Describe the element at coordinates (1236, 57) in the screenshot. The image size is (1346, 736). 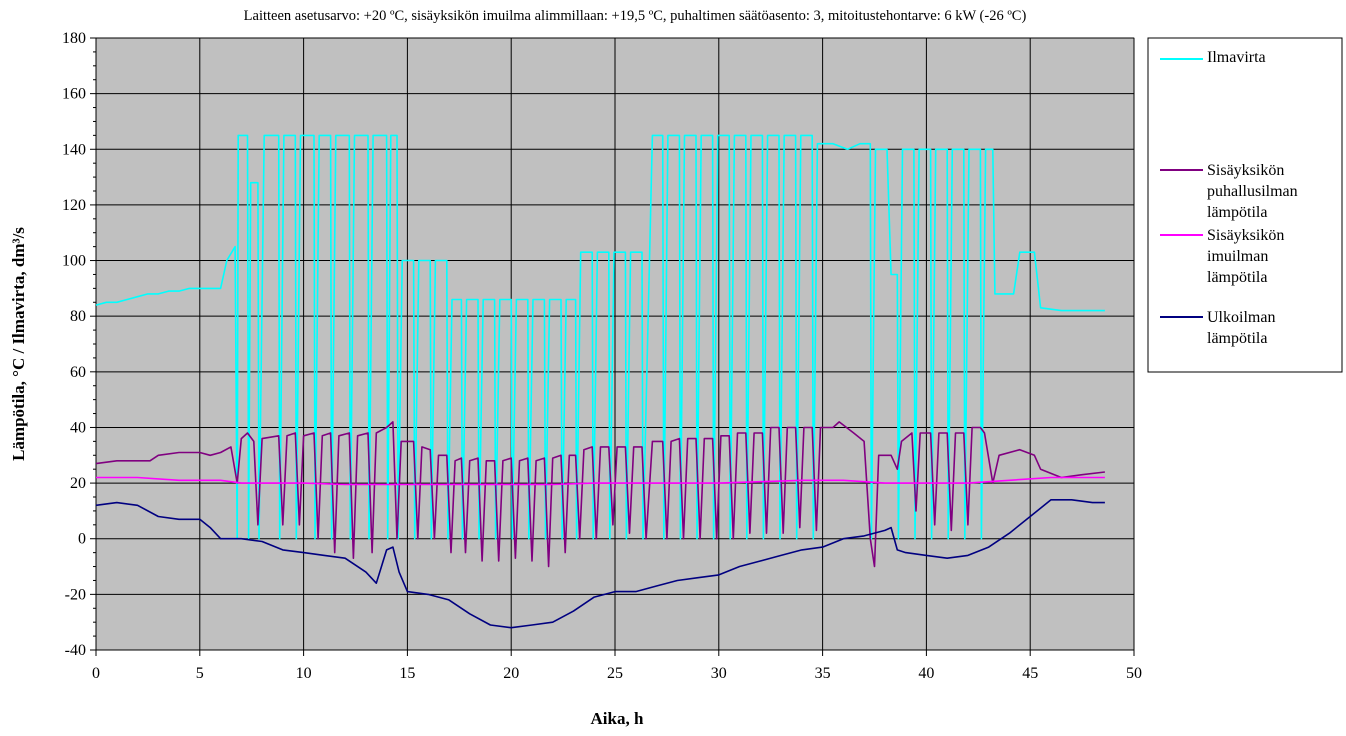
I see `legend-label-1: Ilmavirta` at that location.